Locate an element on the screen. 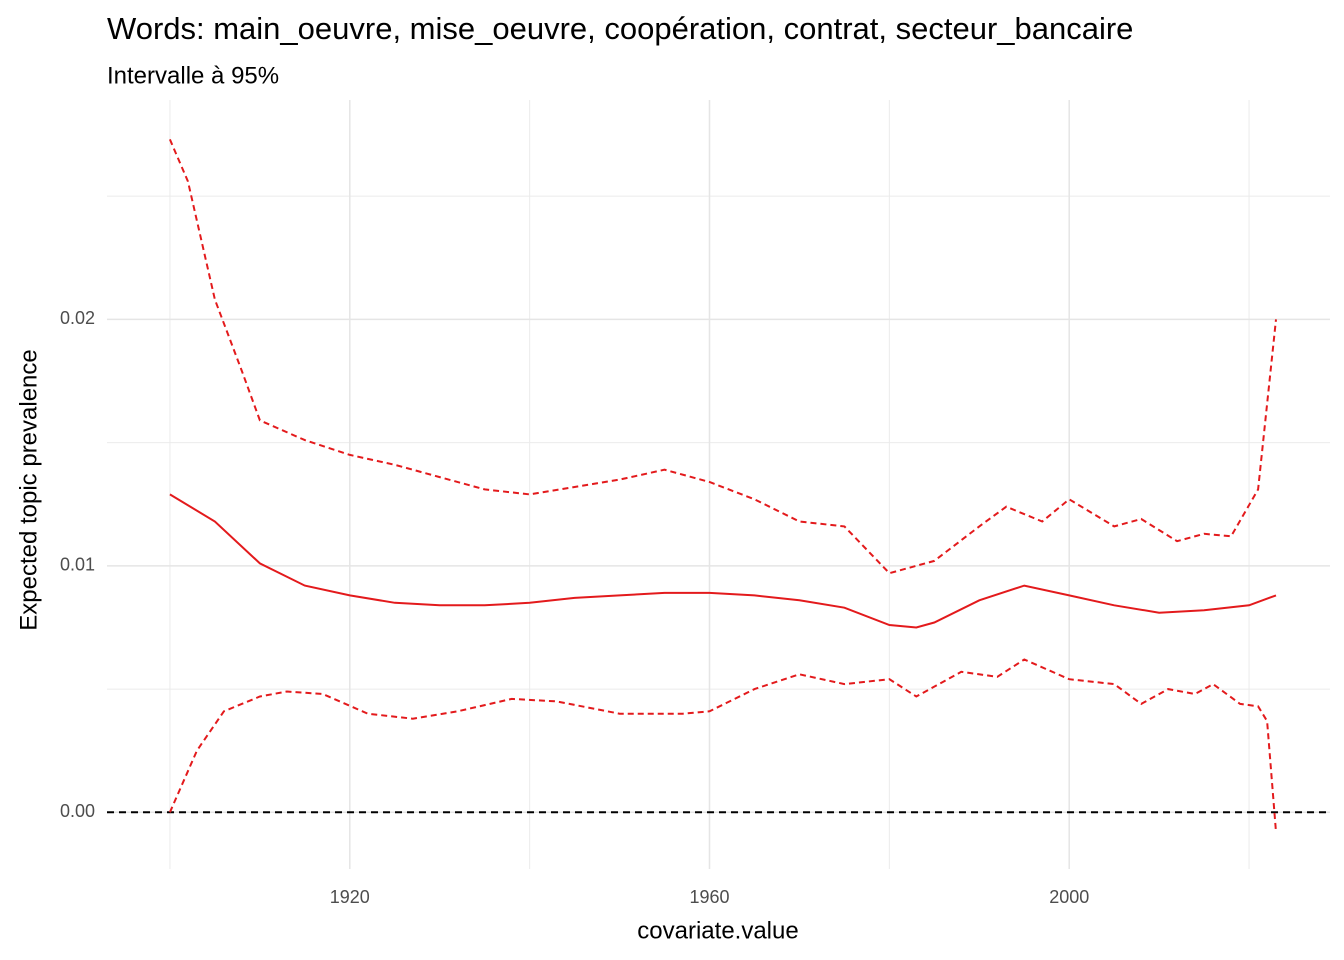  x-axis-label: covariate.value is located at coordinates (717, 930).